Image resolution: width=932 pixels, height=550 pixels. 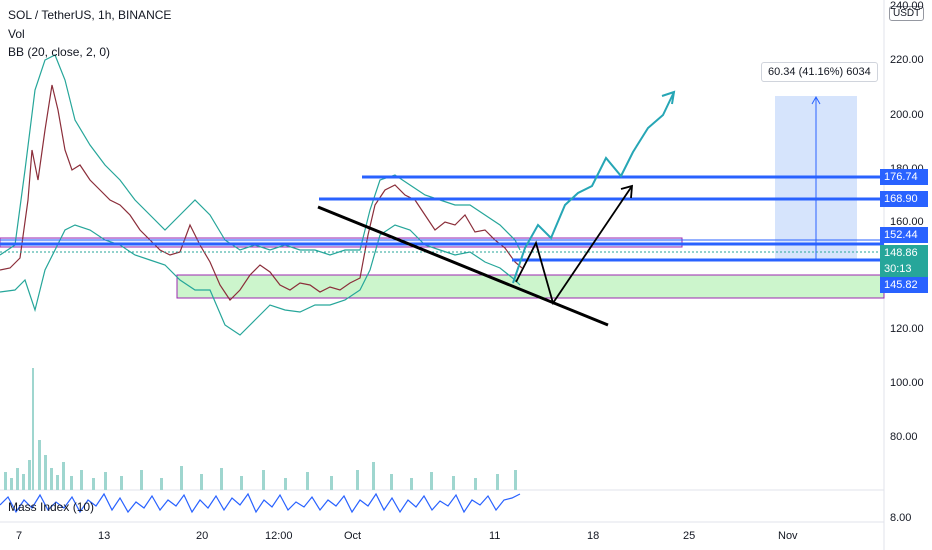 I want to click on mass-index-line, so click(x=260, y=503).